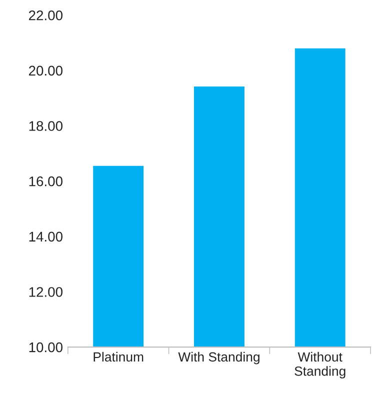  I want to click on y-tick-label: 12.00, so click(45, 292).